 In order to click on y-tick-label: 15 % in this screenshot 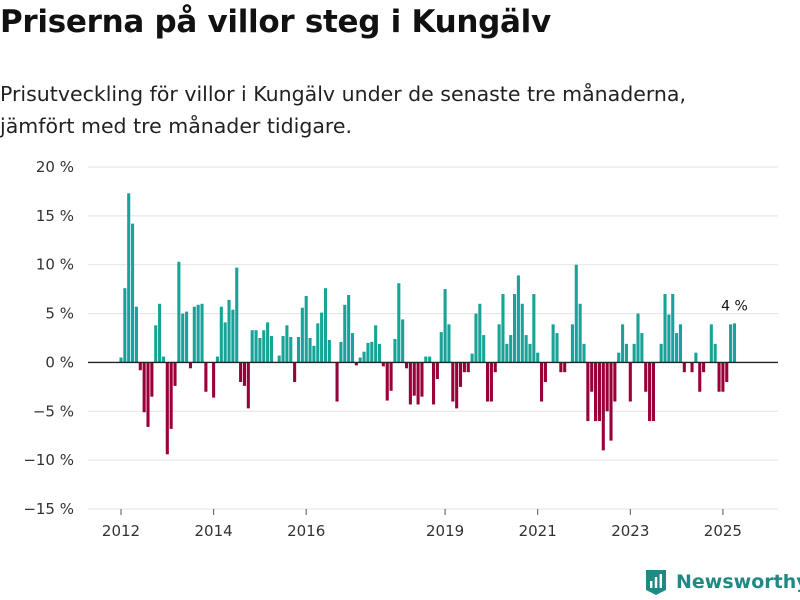, I will do `click(55, 216)`.